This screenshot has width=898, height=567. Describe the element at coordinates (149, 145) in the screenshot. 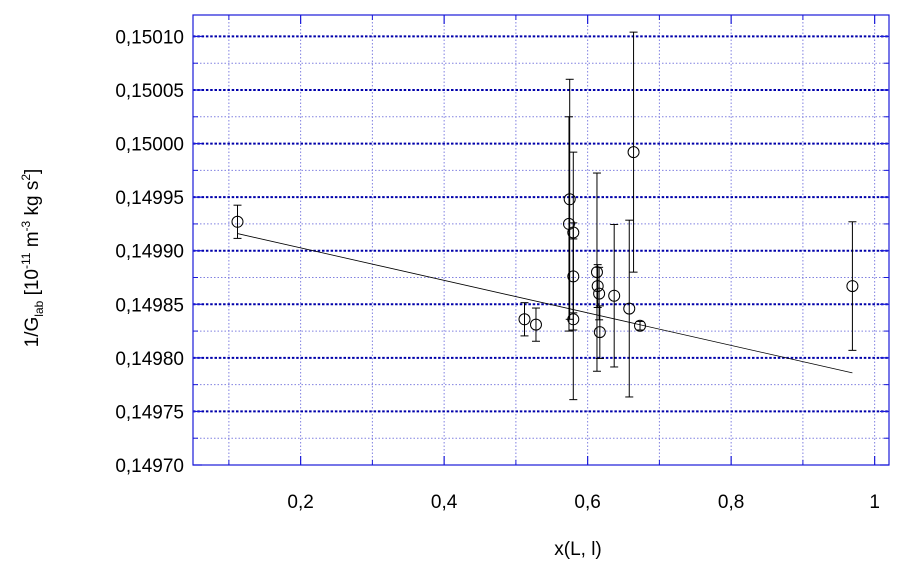

I see `y-tick-label: 0,15000` at that location.